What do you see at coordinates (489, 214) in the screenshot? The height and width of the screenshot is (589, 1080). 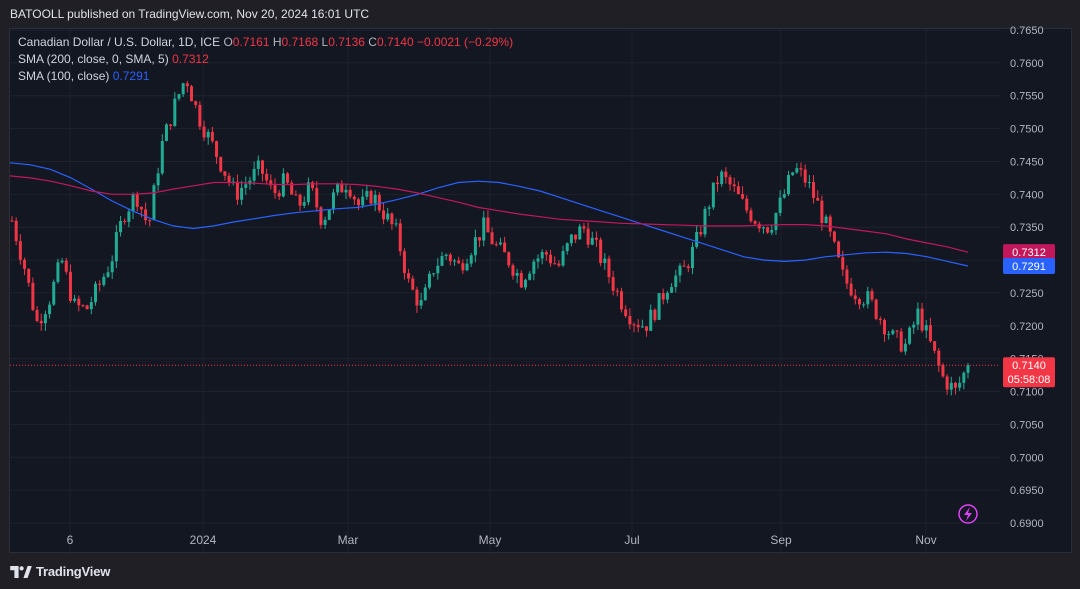 I see `sma200-line` at bounding box center [489, 214].